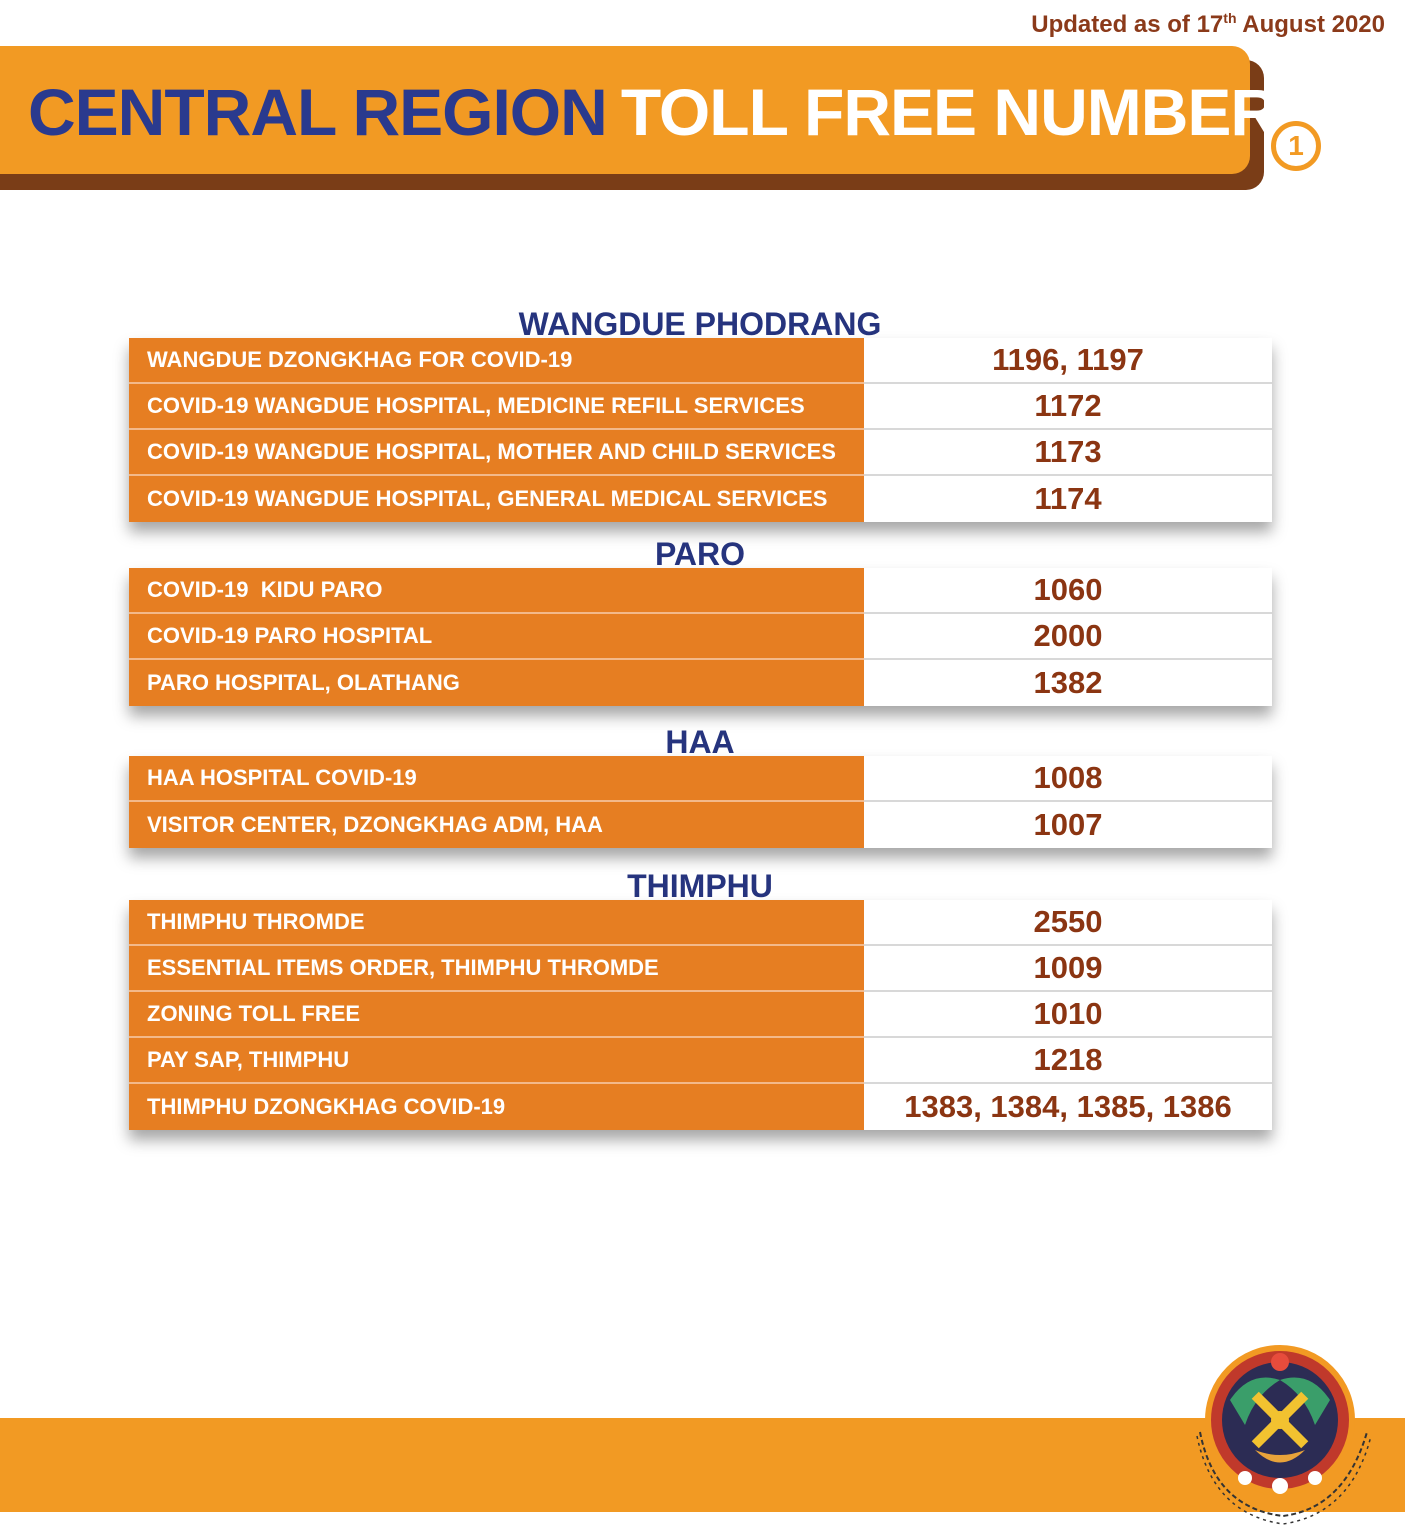 Image resolution: width=1405 pixels, height=1536 pixels. What do you see at coordinates (496, 591) in the screenshot?
I see `row-label: COVID-19 KIDU PARO` at bounding box center [496, 591].